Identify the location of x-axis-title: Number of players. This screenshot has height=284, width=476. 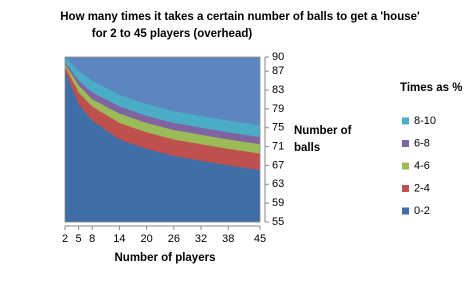
(165, 258).